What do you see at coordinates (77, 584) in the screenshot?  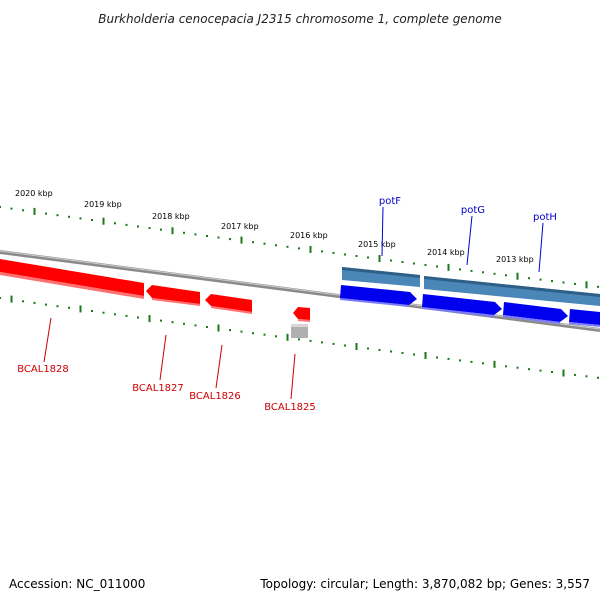 I see `accession-label: Accession: NC_011000` at bounding box center [77, 584].